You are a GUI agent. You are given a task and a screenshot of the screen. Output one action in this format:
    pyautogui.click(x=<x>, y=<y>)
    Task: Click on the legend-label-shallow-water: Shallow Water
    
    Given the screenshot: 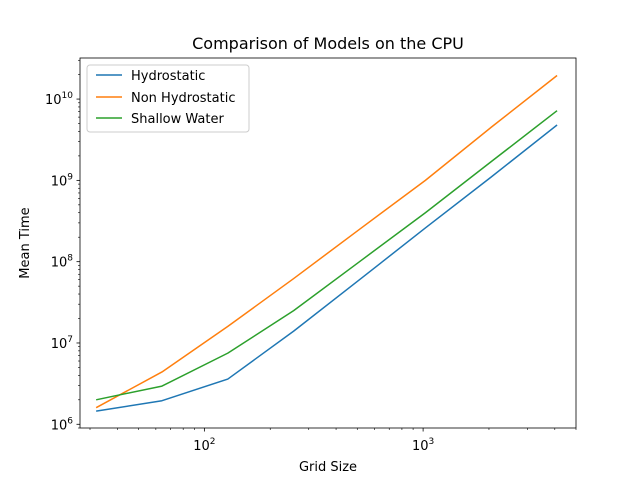 What is the action you would take?
    pyautogui.click(x=177, y=119)
    